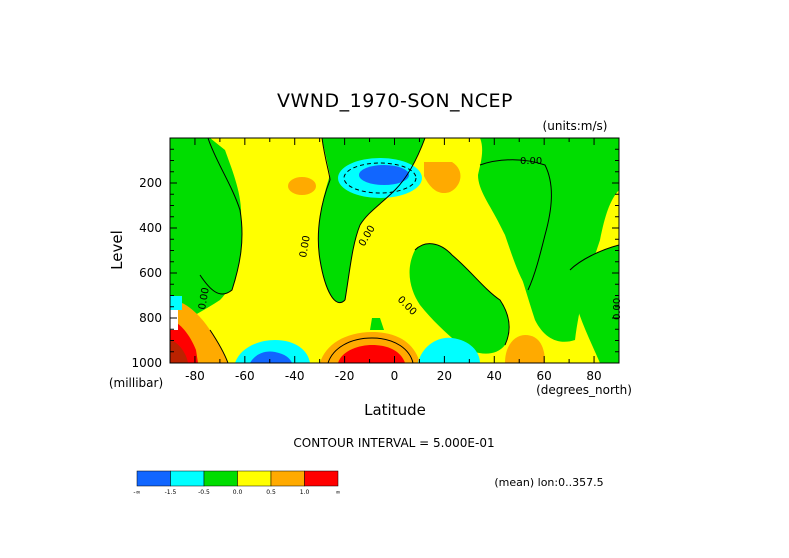 Image resolution: width=789 pixels, height=558 pixels. What do you see at coordinates (395, 410) in the screenshot?
I see `x-axis-label: Latitude` at bounding box center [395, 410].